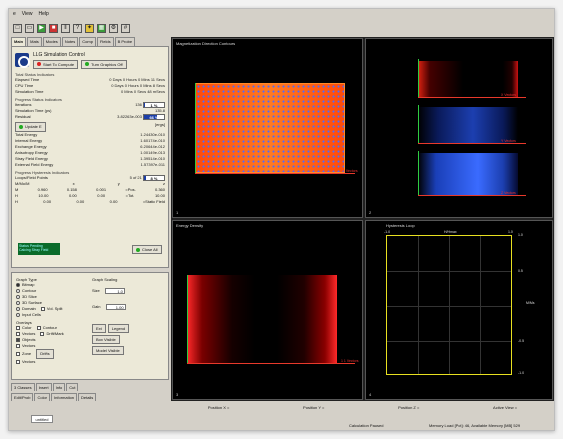 The width and height of the screenshot is (563, 439). I want to click on menu-item-help: Help, so click(43, 14).